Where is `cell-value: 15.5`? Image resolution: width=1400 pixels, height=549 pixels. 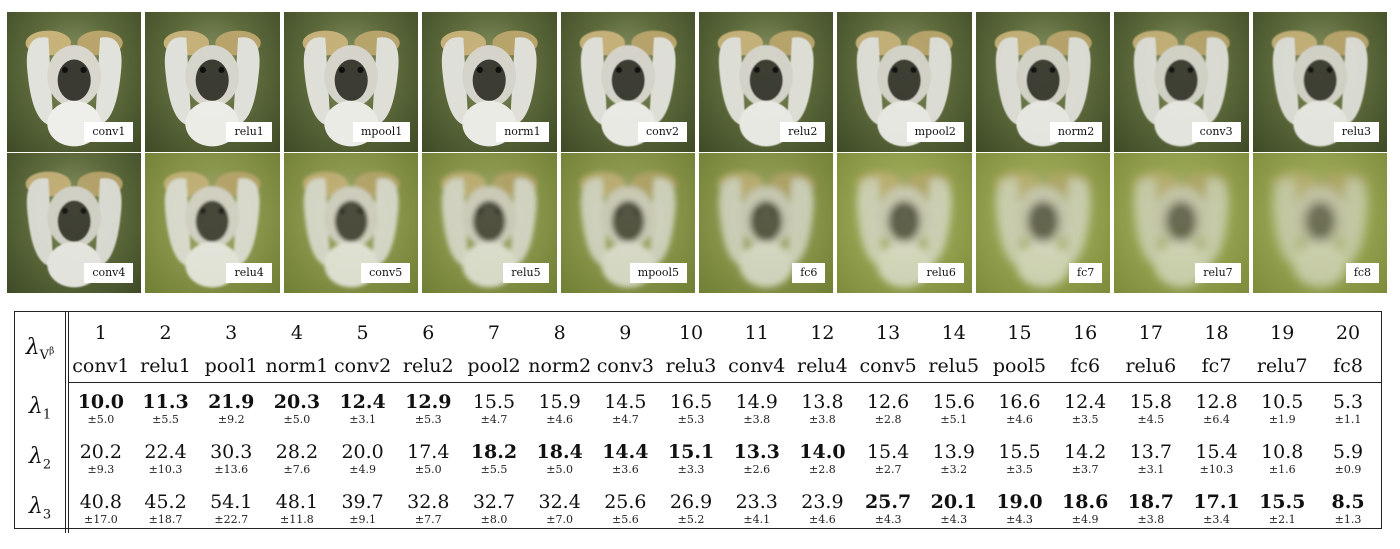 cell-value: 15.5 is located at coordinates (494, 401).